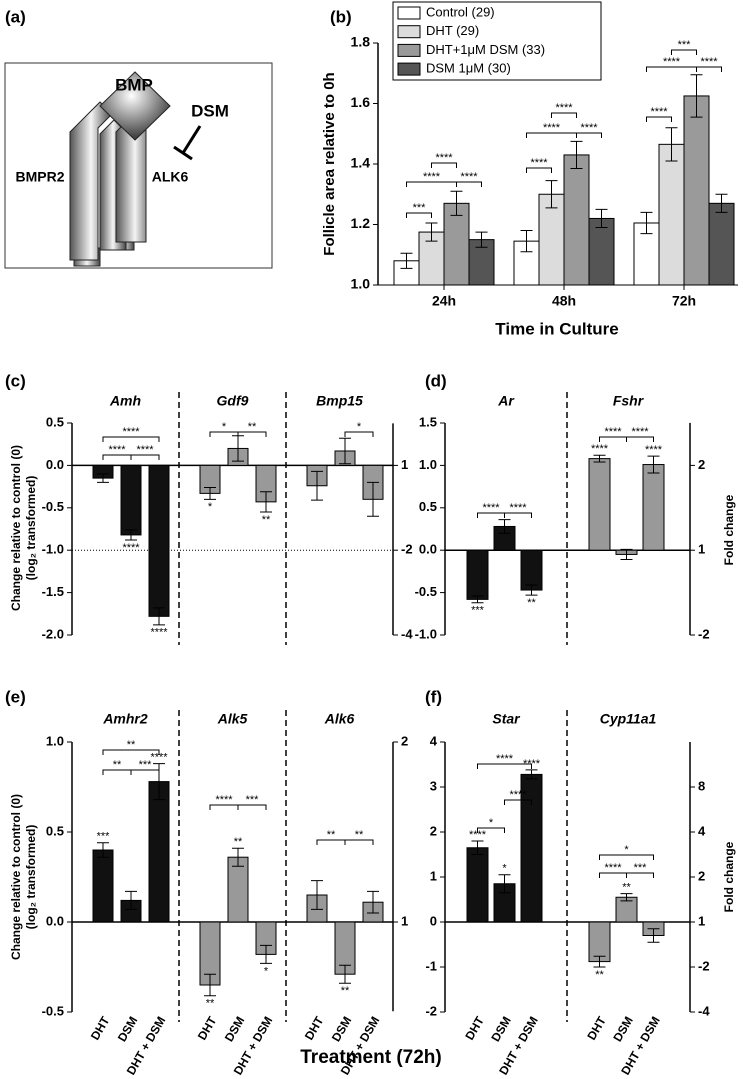  What do you see at coordinates (436, 380) in the screenshot?
I see `panel-label: (d)` at bounding box center [436, 380].